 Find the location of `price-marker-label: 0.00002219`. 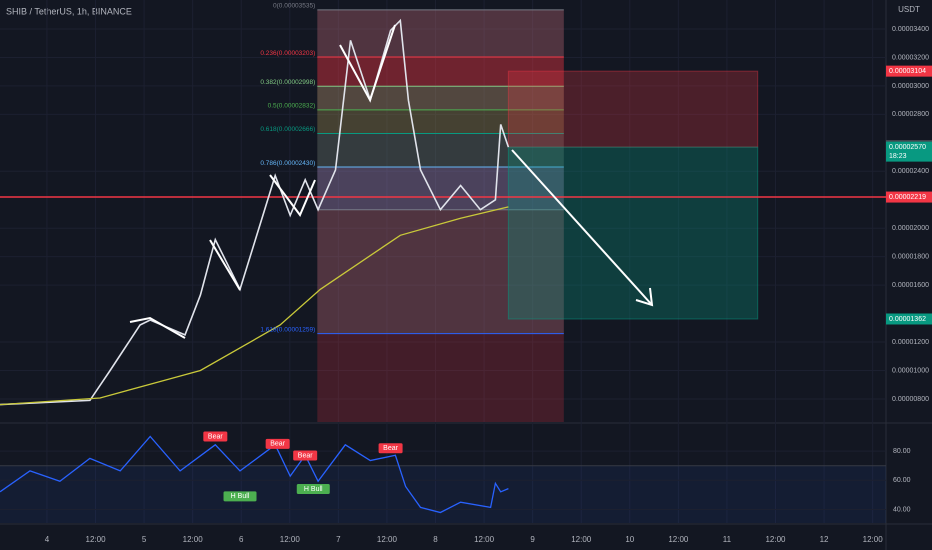

price-marker-label: 0.00002219 is located at coordinates (907, 197).